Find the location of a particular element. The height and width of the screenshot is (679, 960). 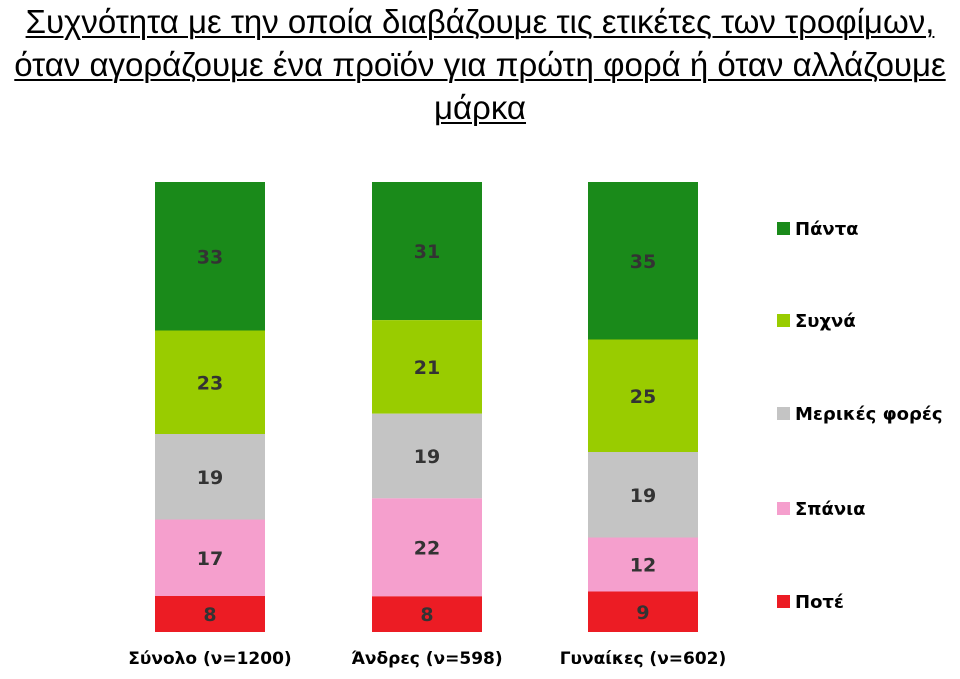

data-label-1-5: 8 is located at coordinates (209, 615).